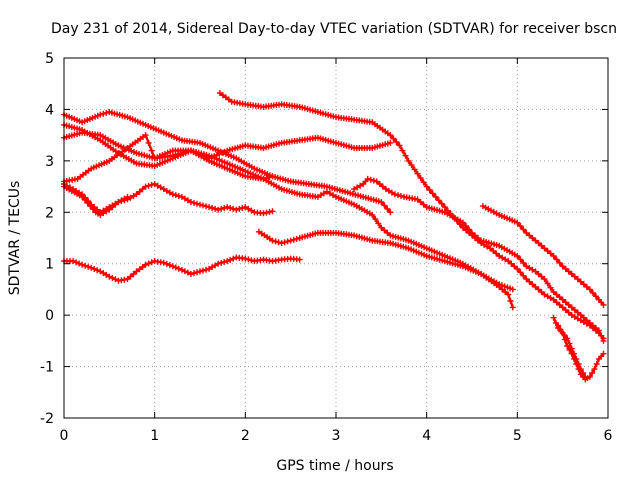  What do you see at coordinates (49, 110) in the screenshot?
I see `y-tick-label: 4` at bounding box center [49, 110].